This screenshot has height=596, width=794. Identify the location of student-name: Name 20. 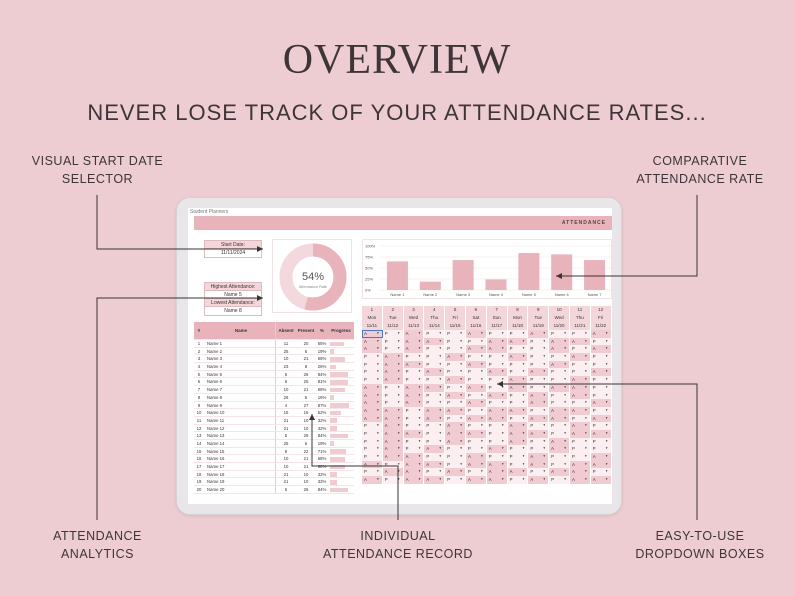
(240, 489).